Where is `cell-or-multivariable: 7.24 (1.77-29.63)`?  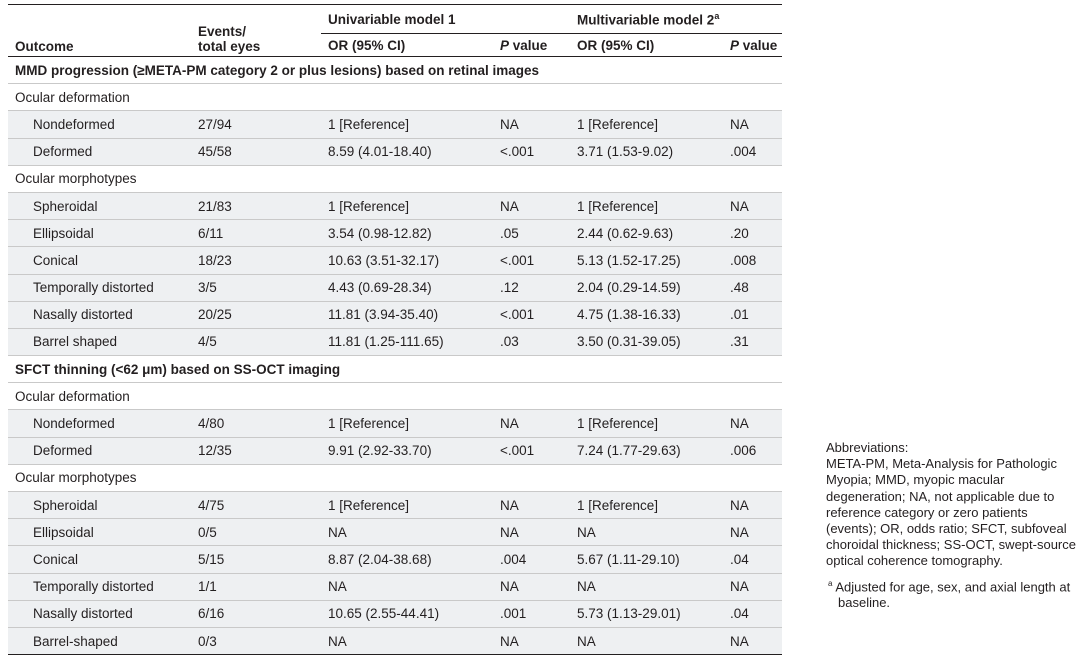
cell-or-multivariable: 7.24 (1.77-29.63) is located at coordinates (647, 451).